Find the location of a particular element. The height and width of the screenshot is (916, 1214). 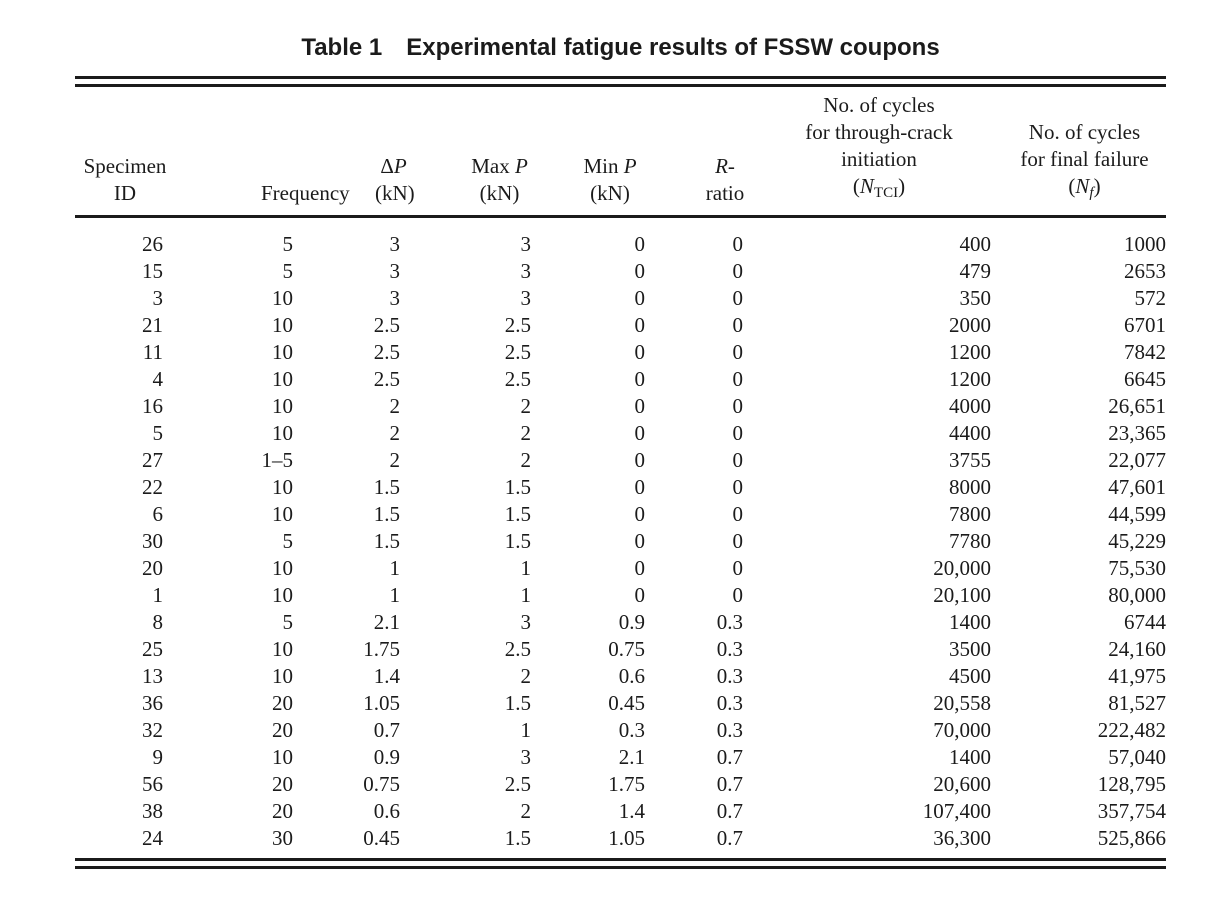

table-row: 9 10 0.9 3 2.1 0.7 1400 57,040 is located at coordinates (621, 757).